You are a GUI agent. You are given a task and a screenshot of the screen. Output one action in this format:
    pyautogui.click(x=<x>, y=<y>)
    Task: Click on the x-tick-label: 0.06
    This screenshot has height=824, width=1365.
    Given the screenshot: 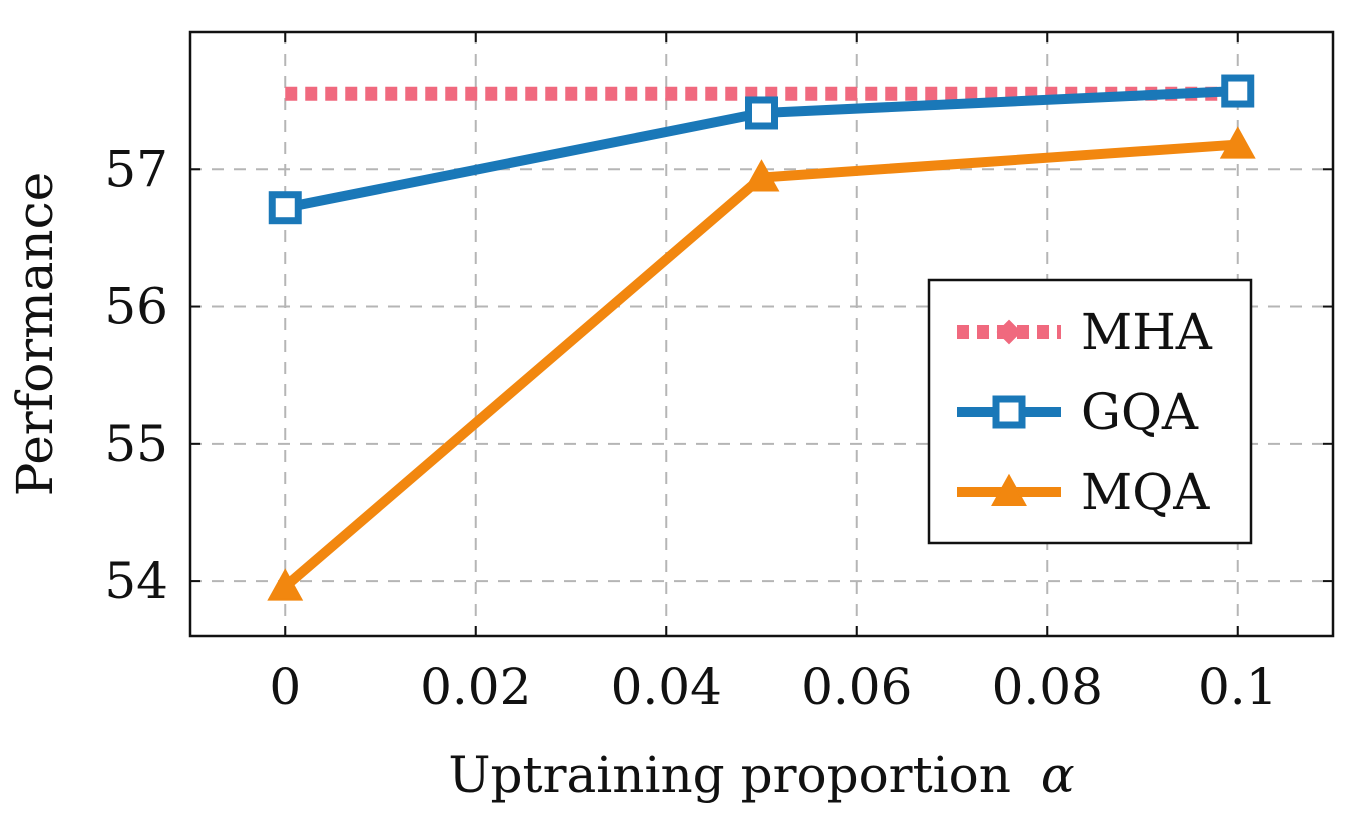 What is the action you would take?
    pyautogui.click(x=856, y=687)
    